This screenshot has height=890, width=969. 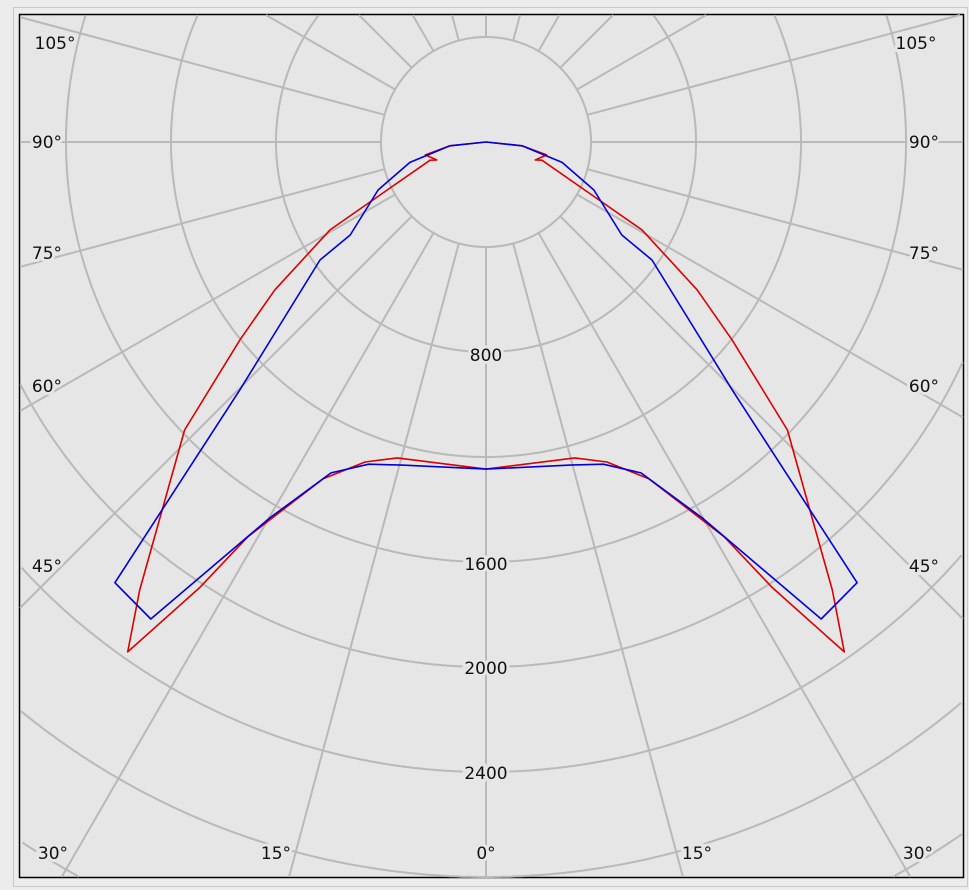 I want to click on radial-label: 2000, so click(x=485, y=669).